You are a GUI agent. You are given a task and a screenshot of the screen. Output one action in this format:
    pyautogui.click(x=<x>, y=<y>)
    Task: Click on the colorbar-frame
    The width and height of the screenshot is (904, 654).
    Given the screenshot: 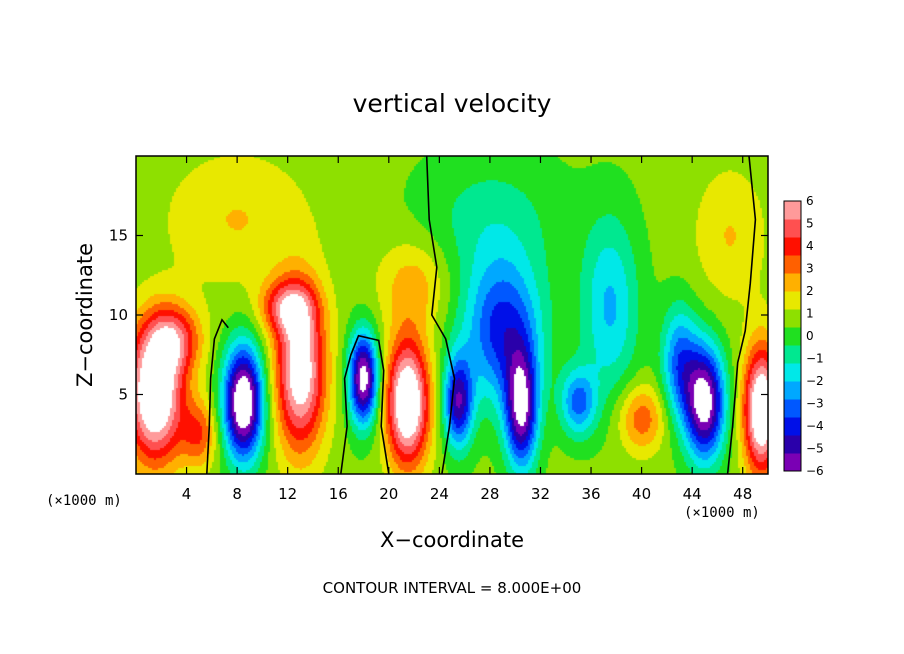 What is the action you would take?
    pyautogui.click(x=792, y=336)
    